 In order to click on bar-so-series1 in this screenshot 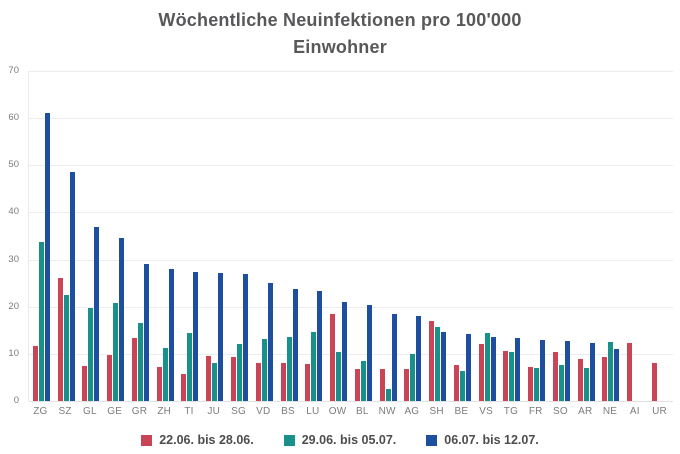, I will do `click(555, 376)`.